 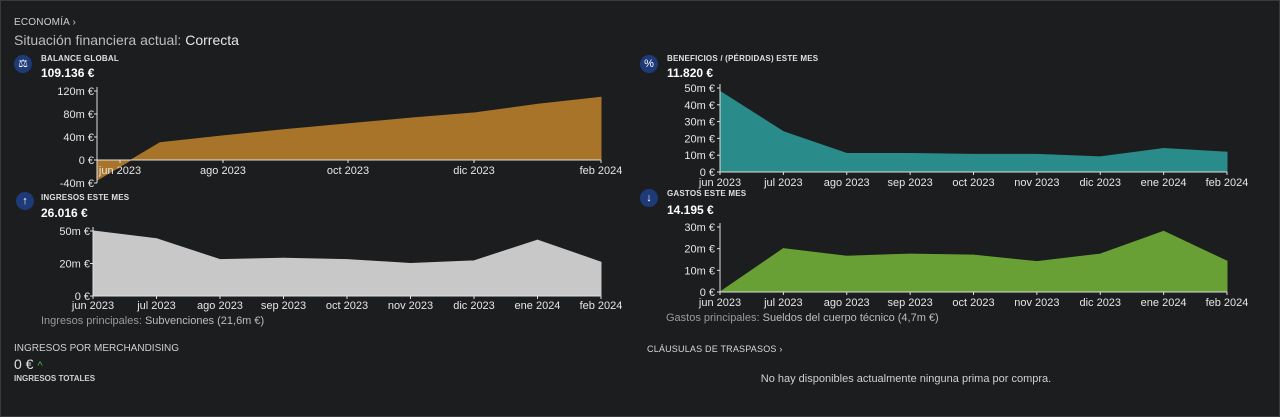 I want to click on gastos-y-tick-label: 0 €, so click(x=707, y=293).